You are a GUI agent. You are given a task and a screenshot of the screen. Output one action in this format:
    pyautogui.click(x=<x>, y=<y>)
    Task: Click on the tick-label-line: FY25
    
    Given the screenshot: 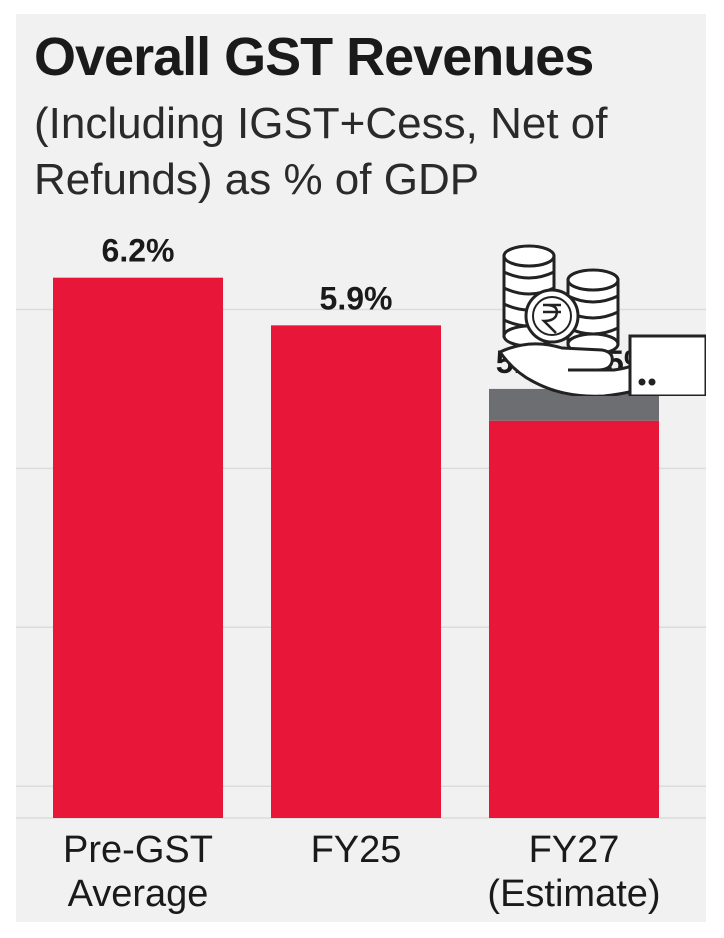 What is the action you would take?
    pyautogui.click(x=356, y=850)
    